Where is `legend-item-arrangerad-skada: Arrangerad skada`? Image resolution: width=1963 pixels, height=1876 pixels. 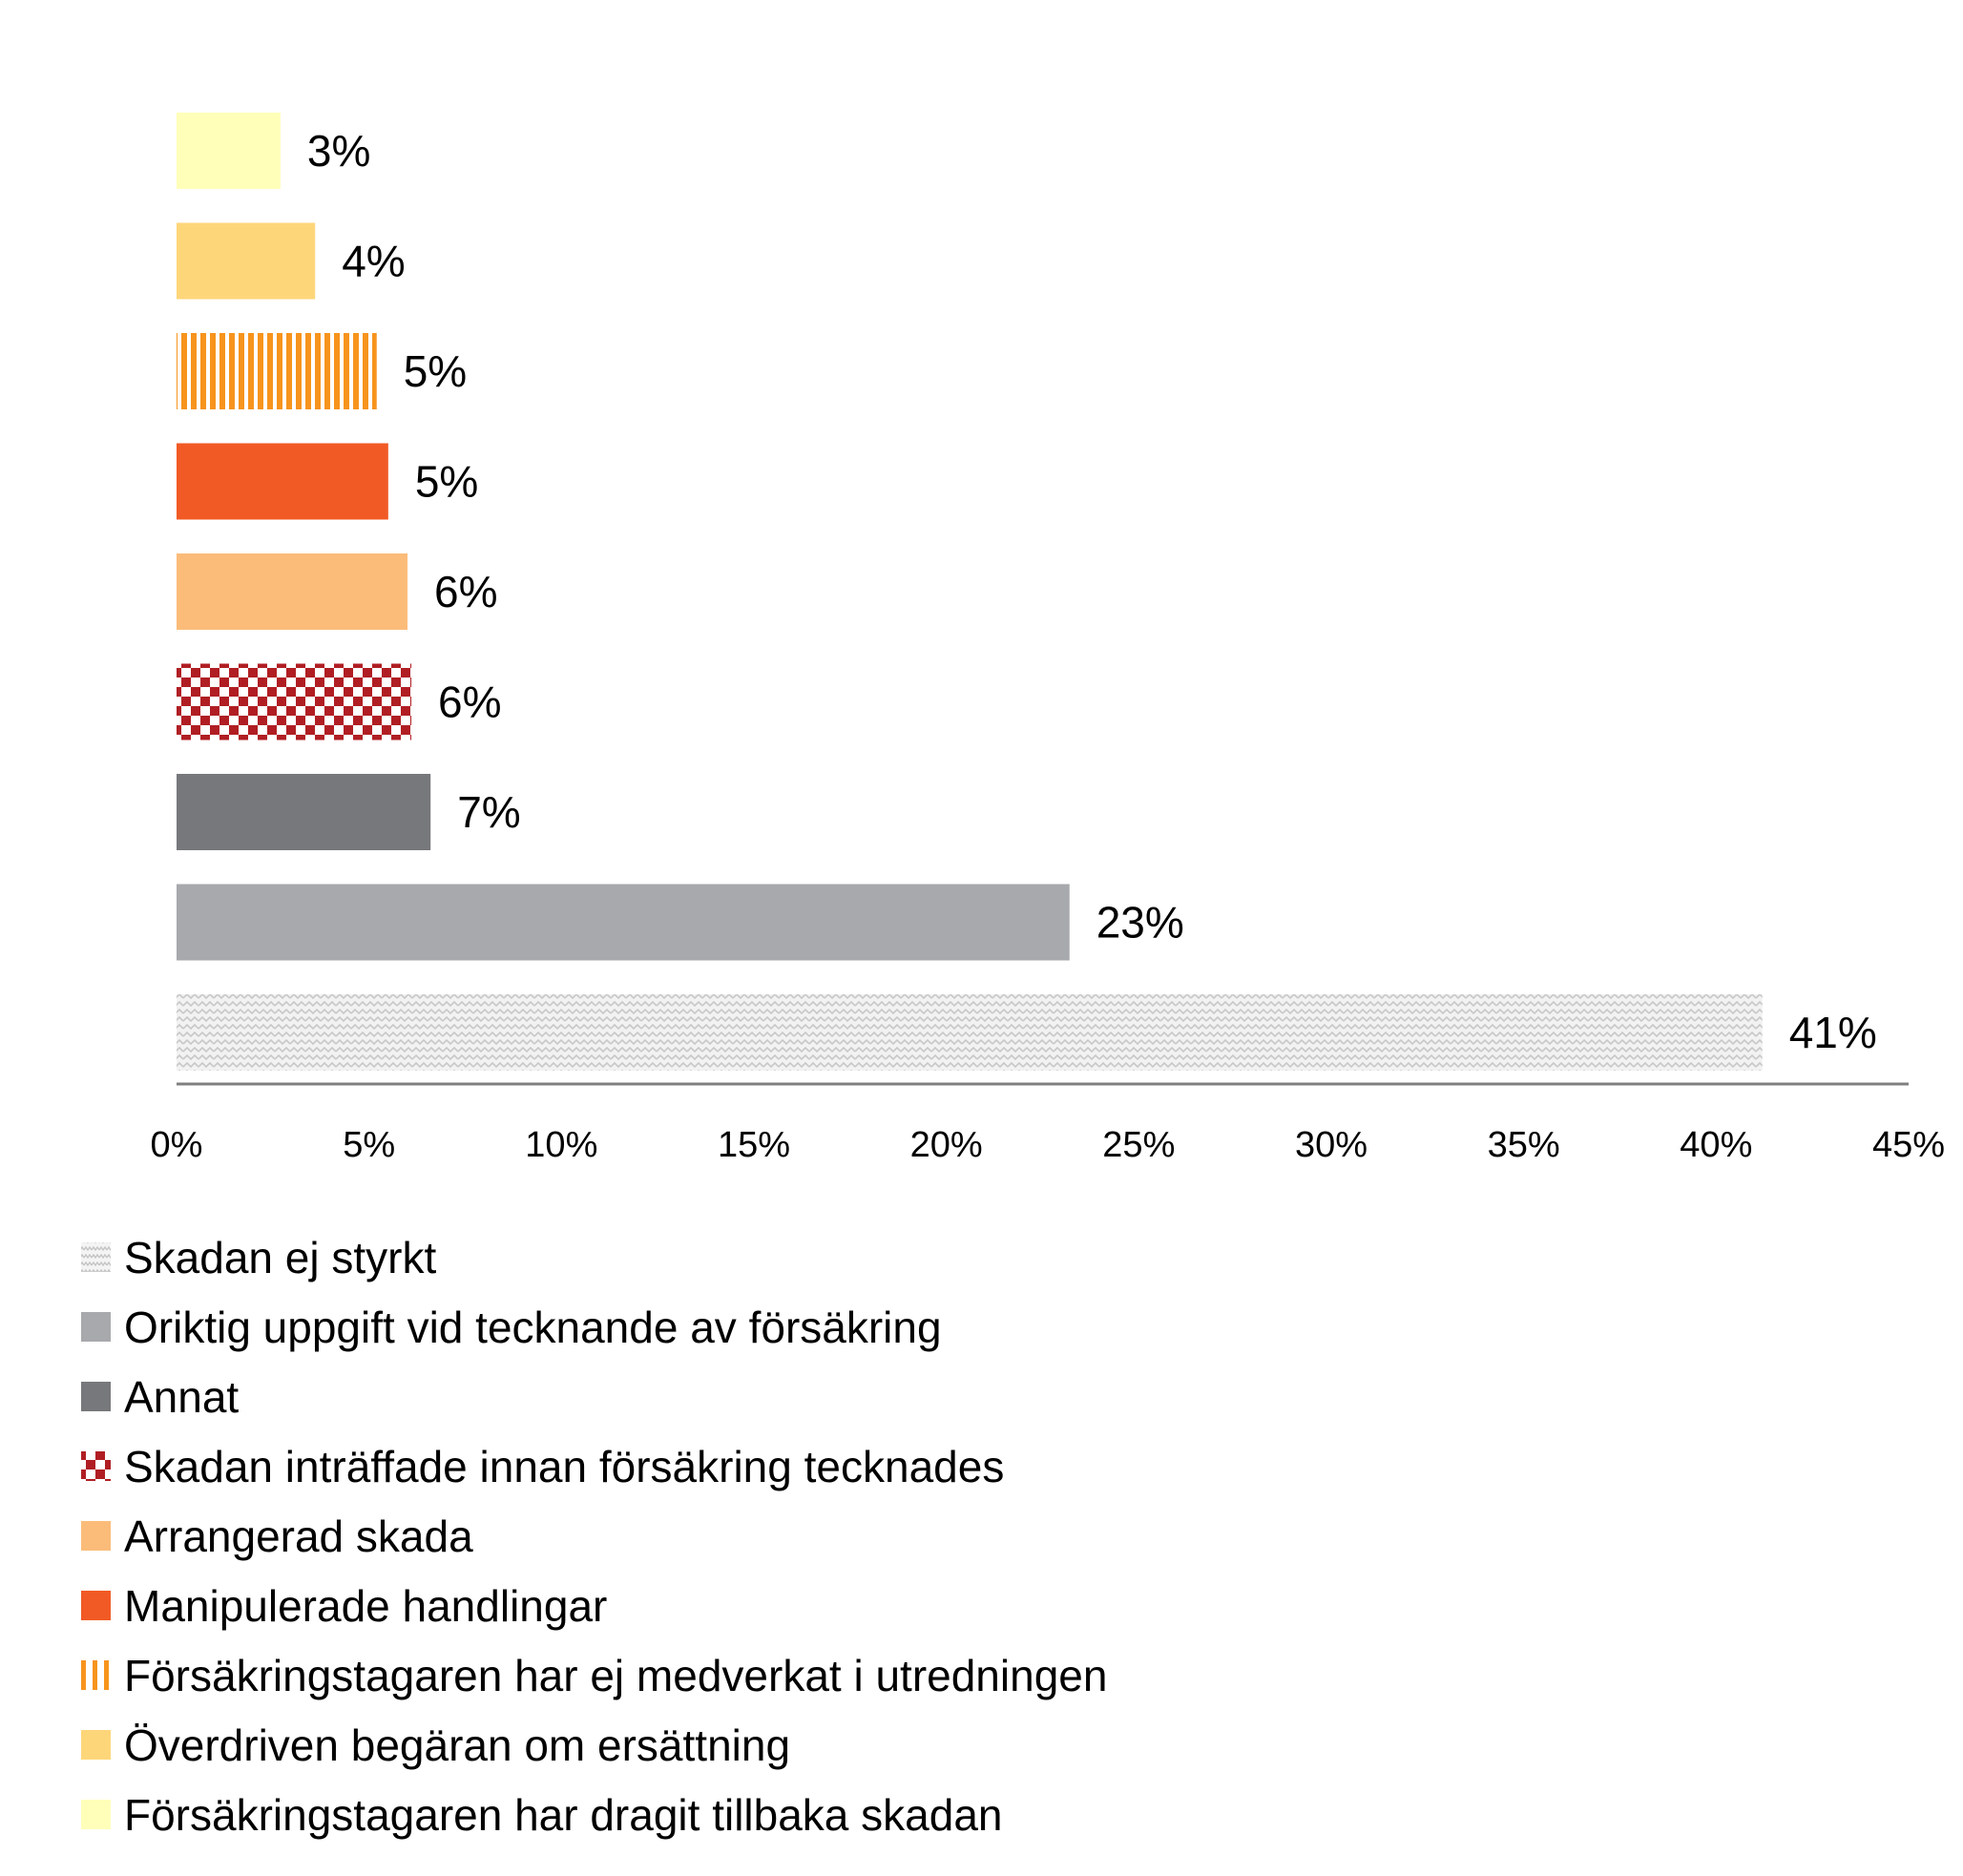 legend-item-arrangerad-skada: Arrangerad skada is located at coordinates (298, 1536).